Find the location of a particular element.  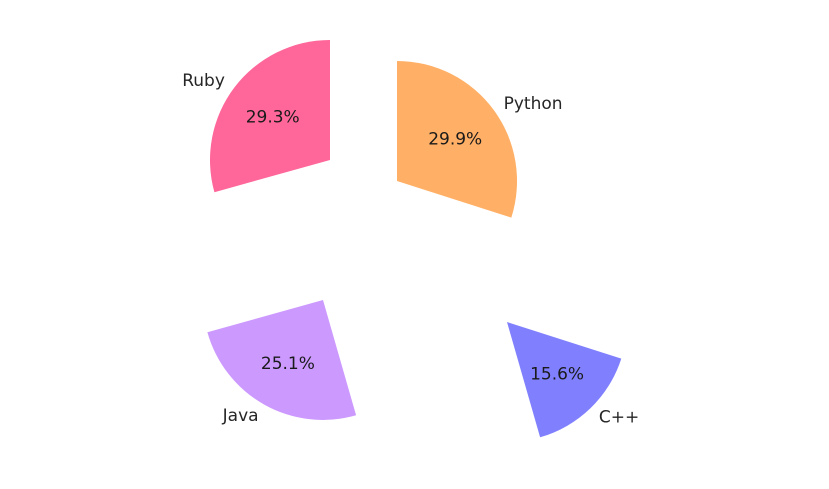

wedge-ruby-label: Ruby is located at coordinates (203, 81).